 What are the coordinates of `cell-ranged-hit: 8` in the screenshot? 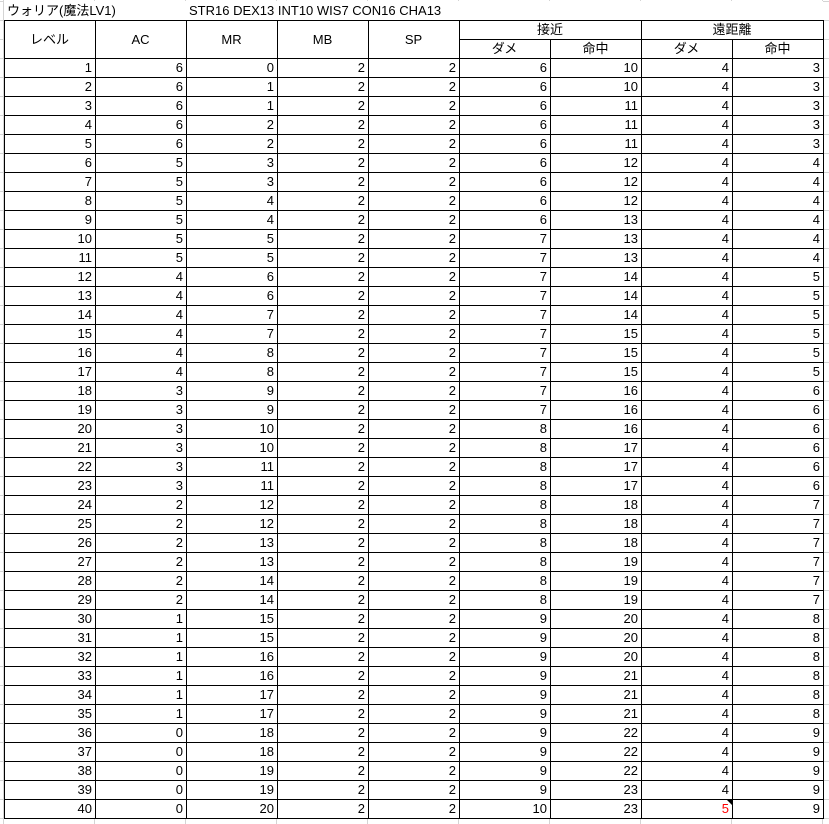 It's located at (778, 638).